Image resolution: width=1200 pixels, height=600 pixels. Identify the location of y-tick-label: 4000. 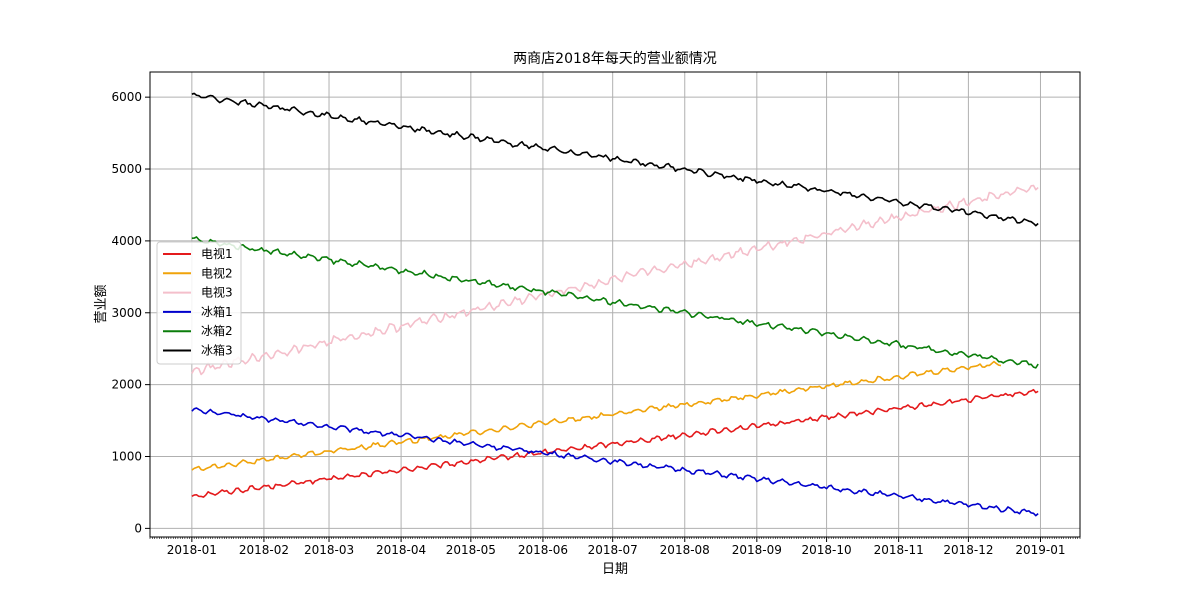
(126, 241).